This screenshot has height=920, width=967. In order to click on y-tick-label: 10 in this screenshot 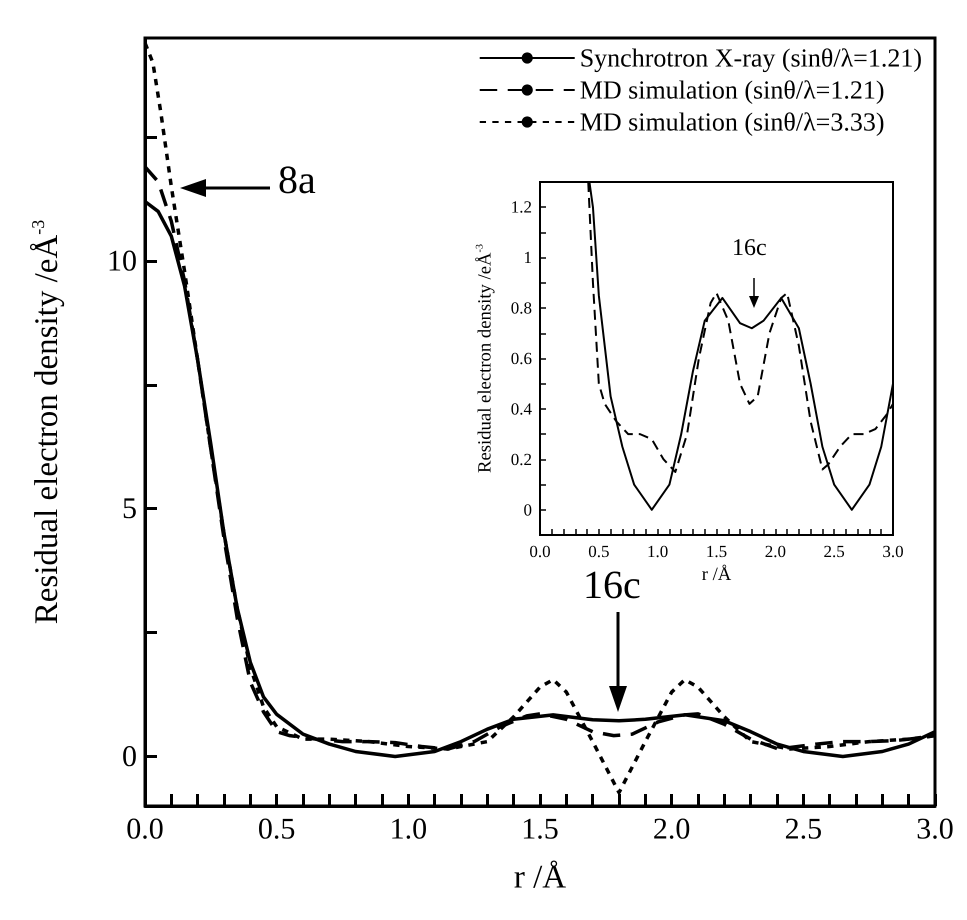, I will do `click(122, 261)`.